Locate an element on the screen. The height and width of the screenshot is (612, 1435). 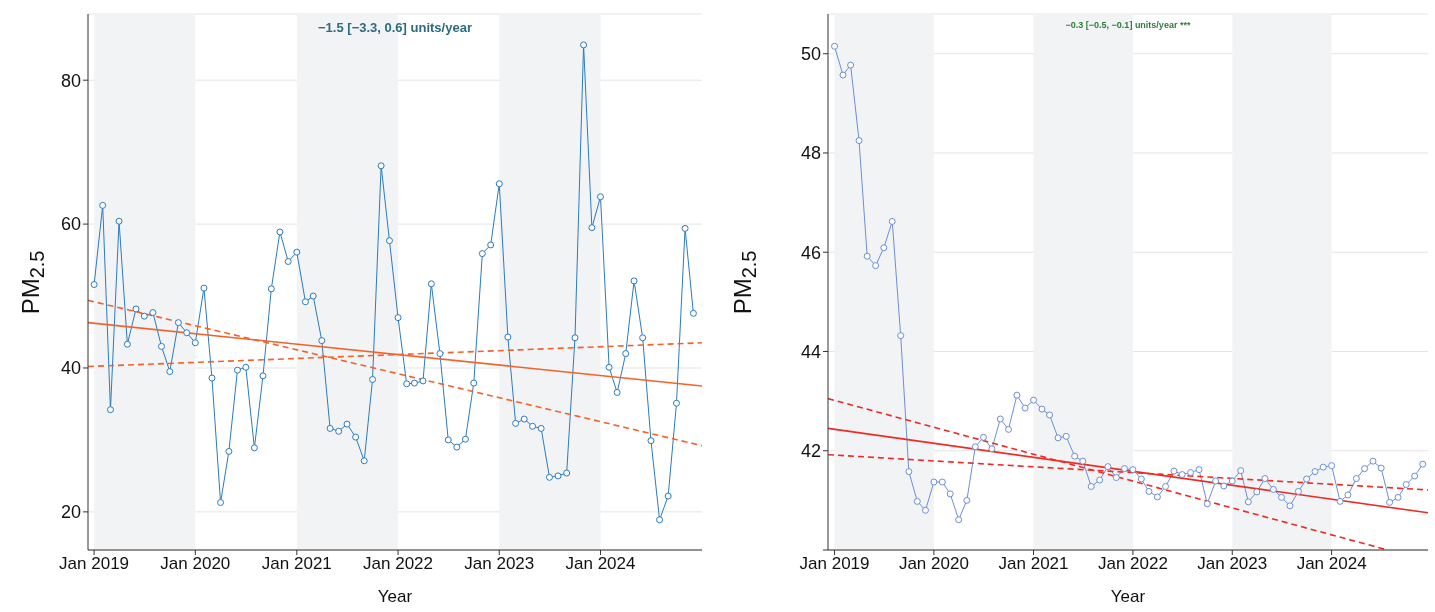
y-tick-label: 60 is located at coordinates (70, 224).